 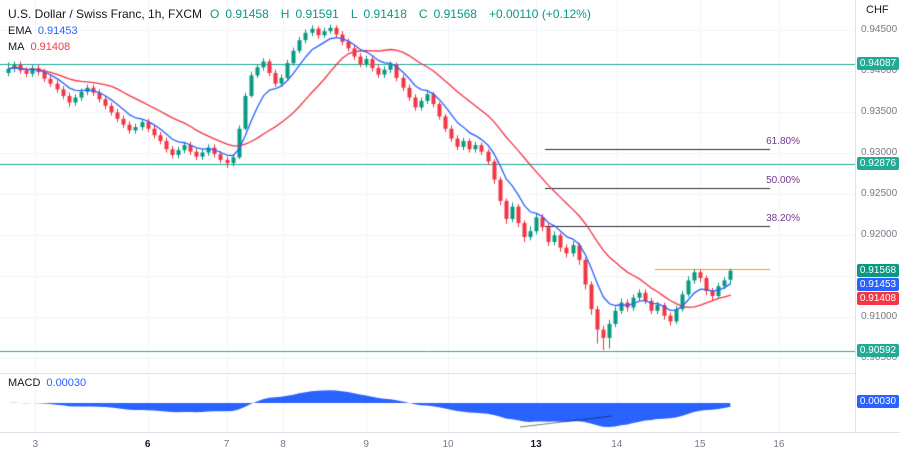 I want to click on fib-level-label: 38.20%, so click(x=783, y=219).